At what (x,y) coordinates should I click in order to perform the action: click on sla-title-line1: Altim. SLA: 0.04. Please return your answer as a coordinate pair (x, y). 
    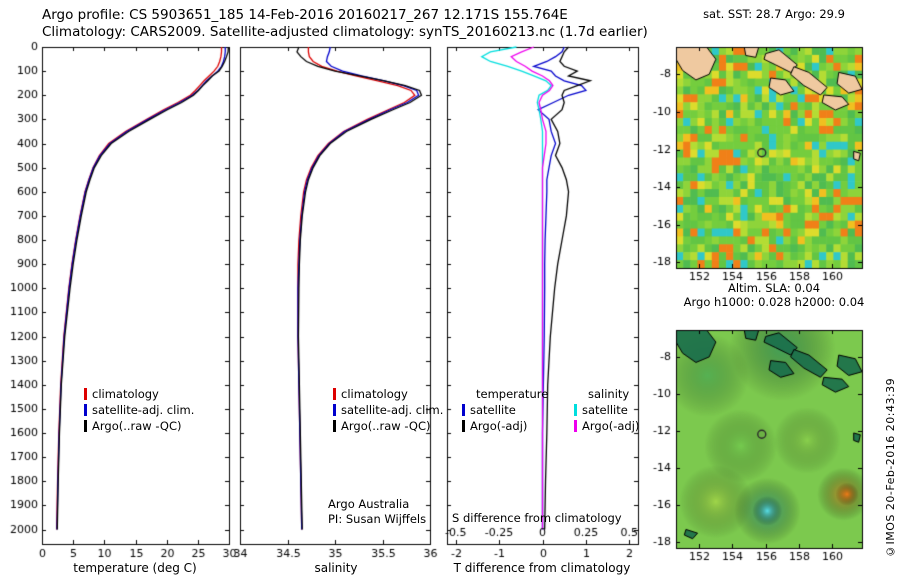
    Looking at the image, I should click on (774, 288).